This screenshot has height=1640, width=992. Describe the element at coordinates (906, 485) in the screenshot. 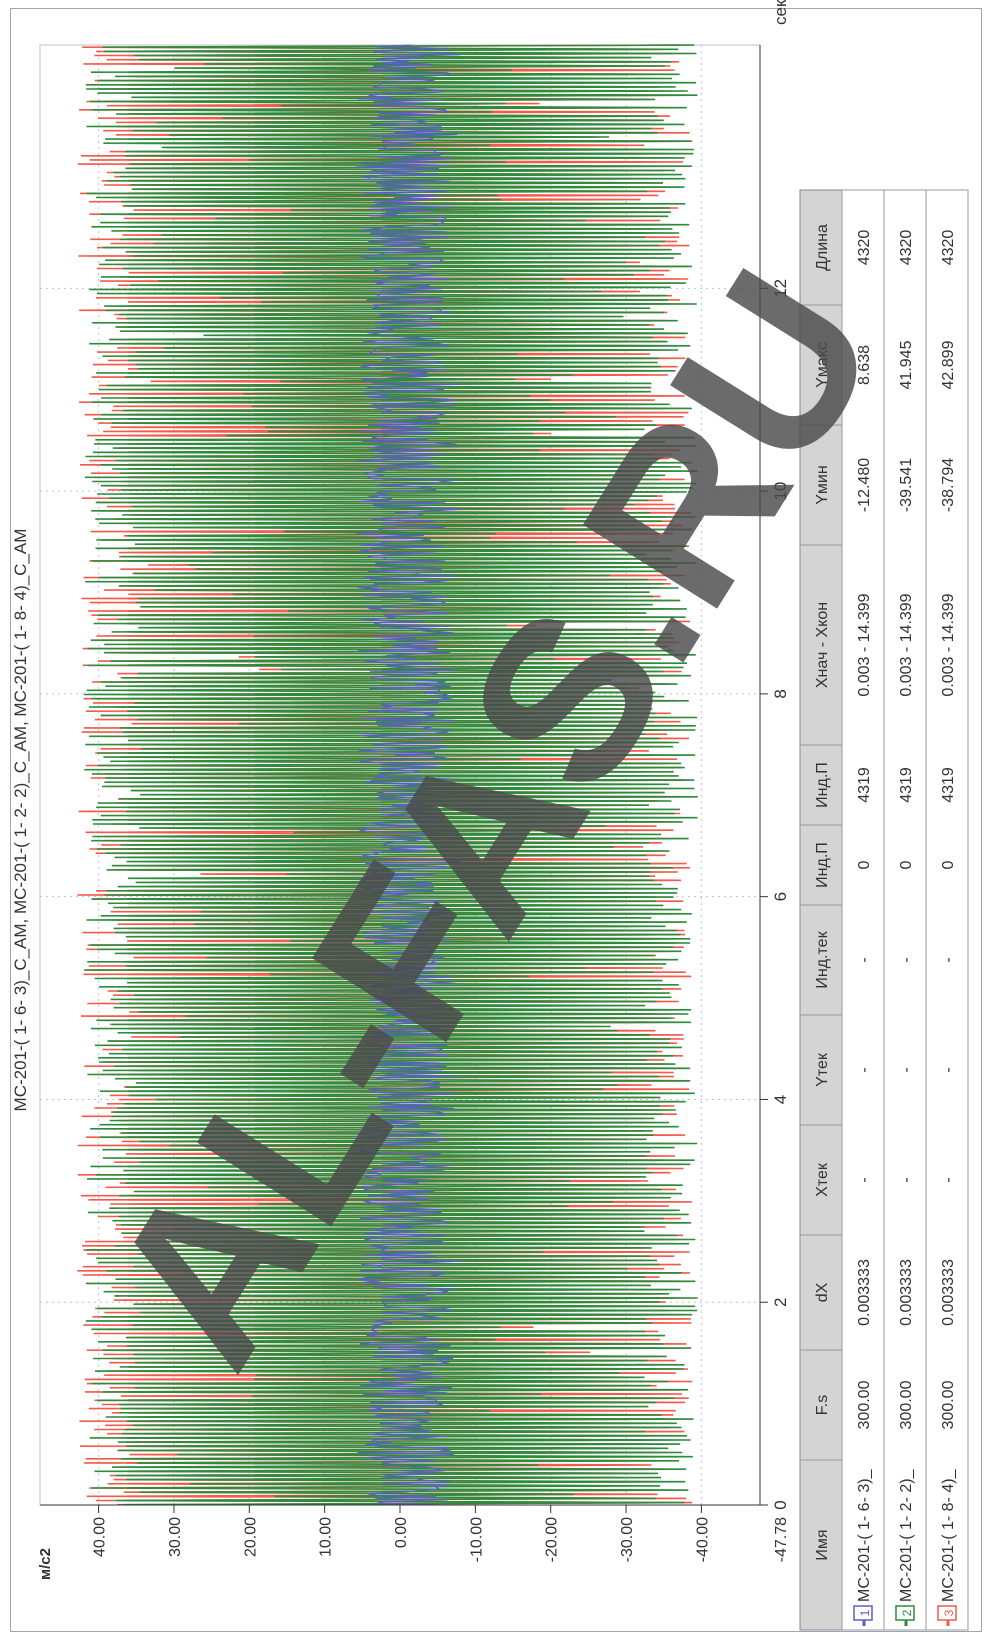

I see `table-cell: -39.541` at that location.